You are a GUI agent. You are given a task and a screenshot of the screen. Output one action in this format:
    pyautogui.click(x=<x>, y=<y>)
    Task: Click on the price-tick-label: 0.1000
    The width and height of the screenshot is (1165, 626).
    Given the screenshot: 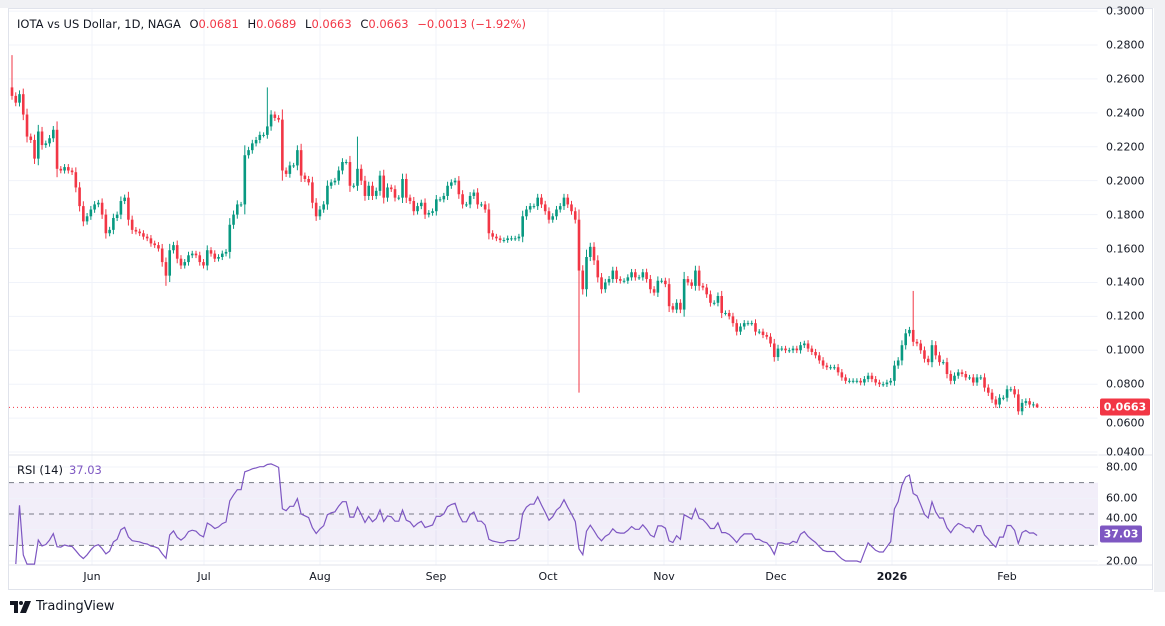 What is the action you would take?
    pyautogui.click(x=1125, y=350)
    